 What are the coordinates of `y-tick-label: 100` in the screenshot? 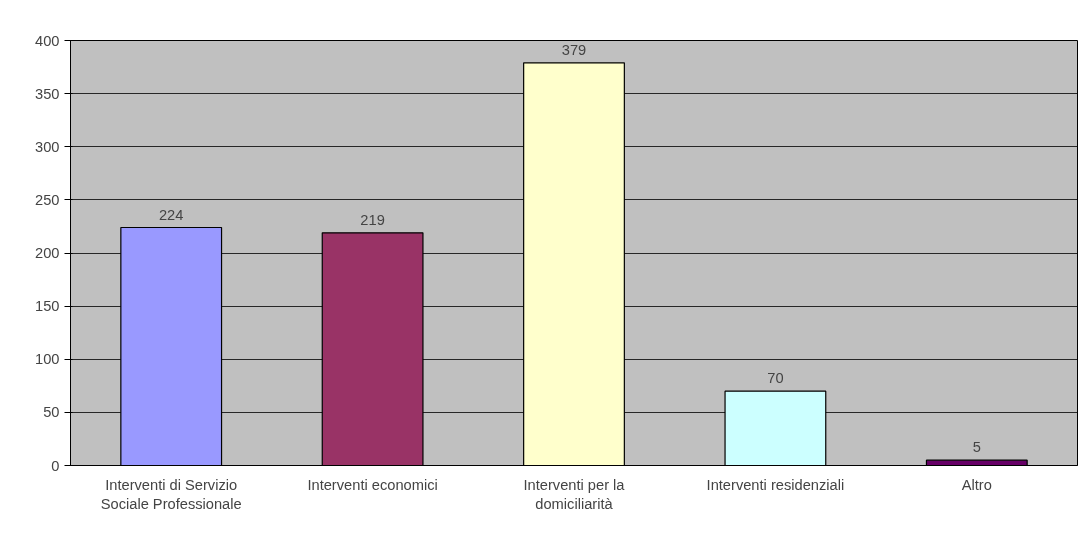 It's located at (47, 359).